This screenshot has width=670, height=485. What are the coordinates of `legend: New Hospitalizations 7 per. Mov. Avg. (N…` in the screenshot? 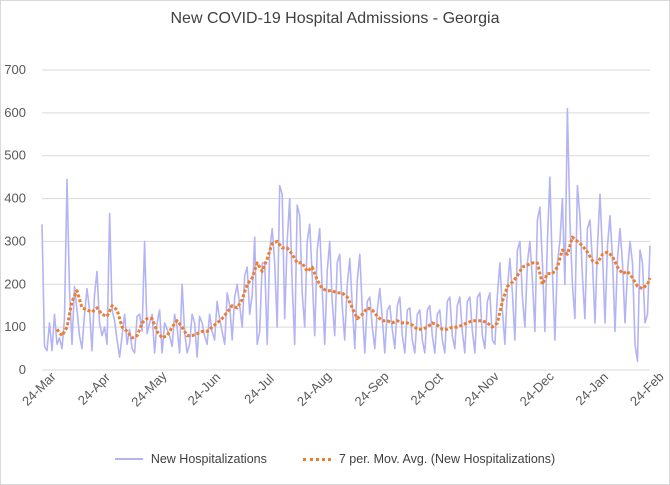 It's located at (335, 459).